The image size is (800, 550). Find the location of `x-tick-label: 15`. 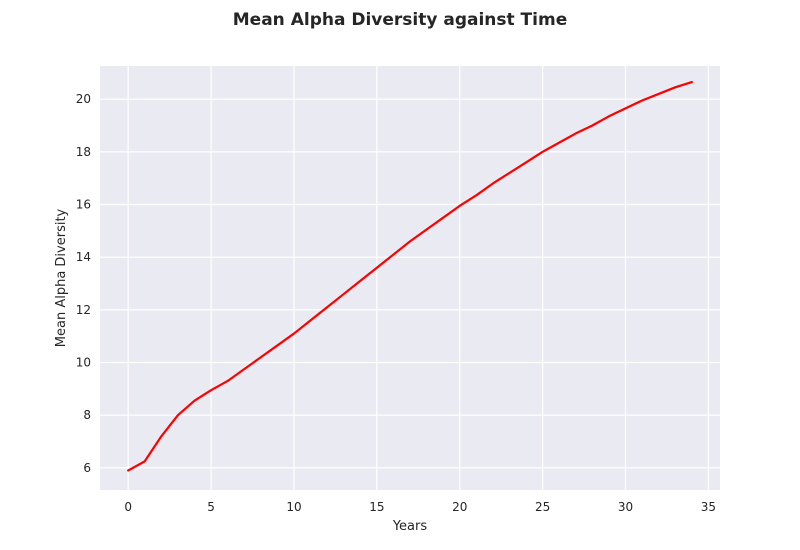

x-tick-label: 15 is located at coordinates (376, 507).